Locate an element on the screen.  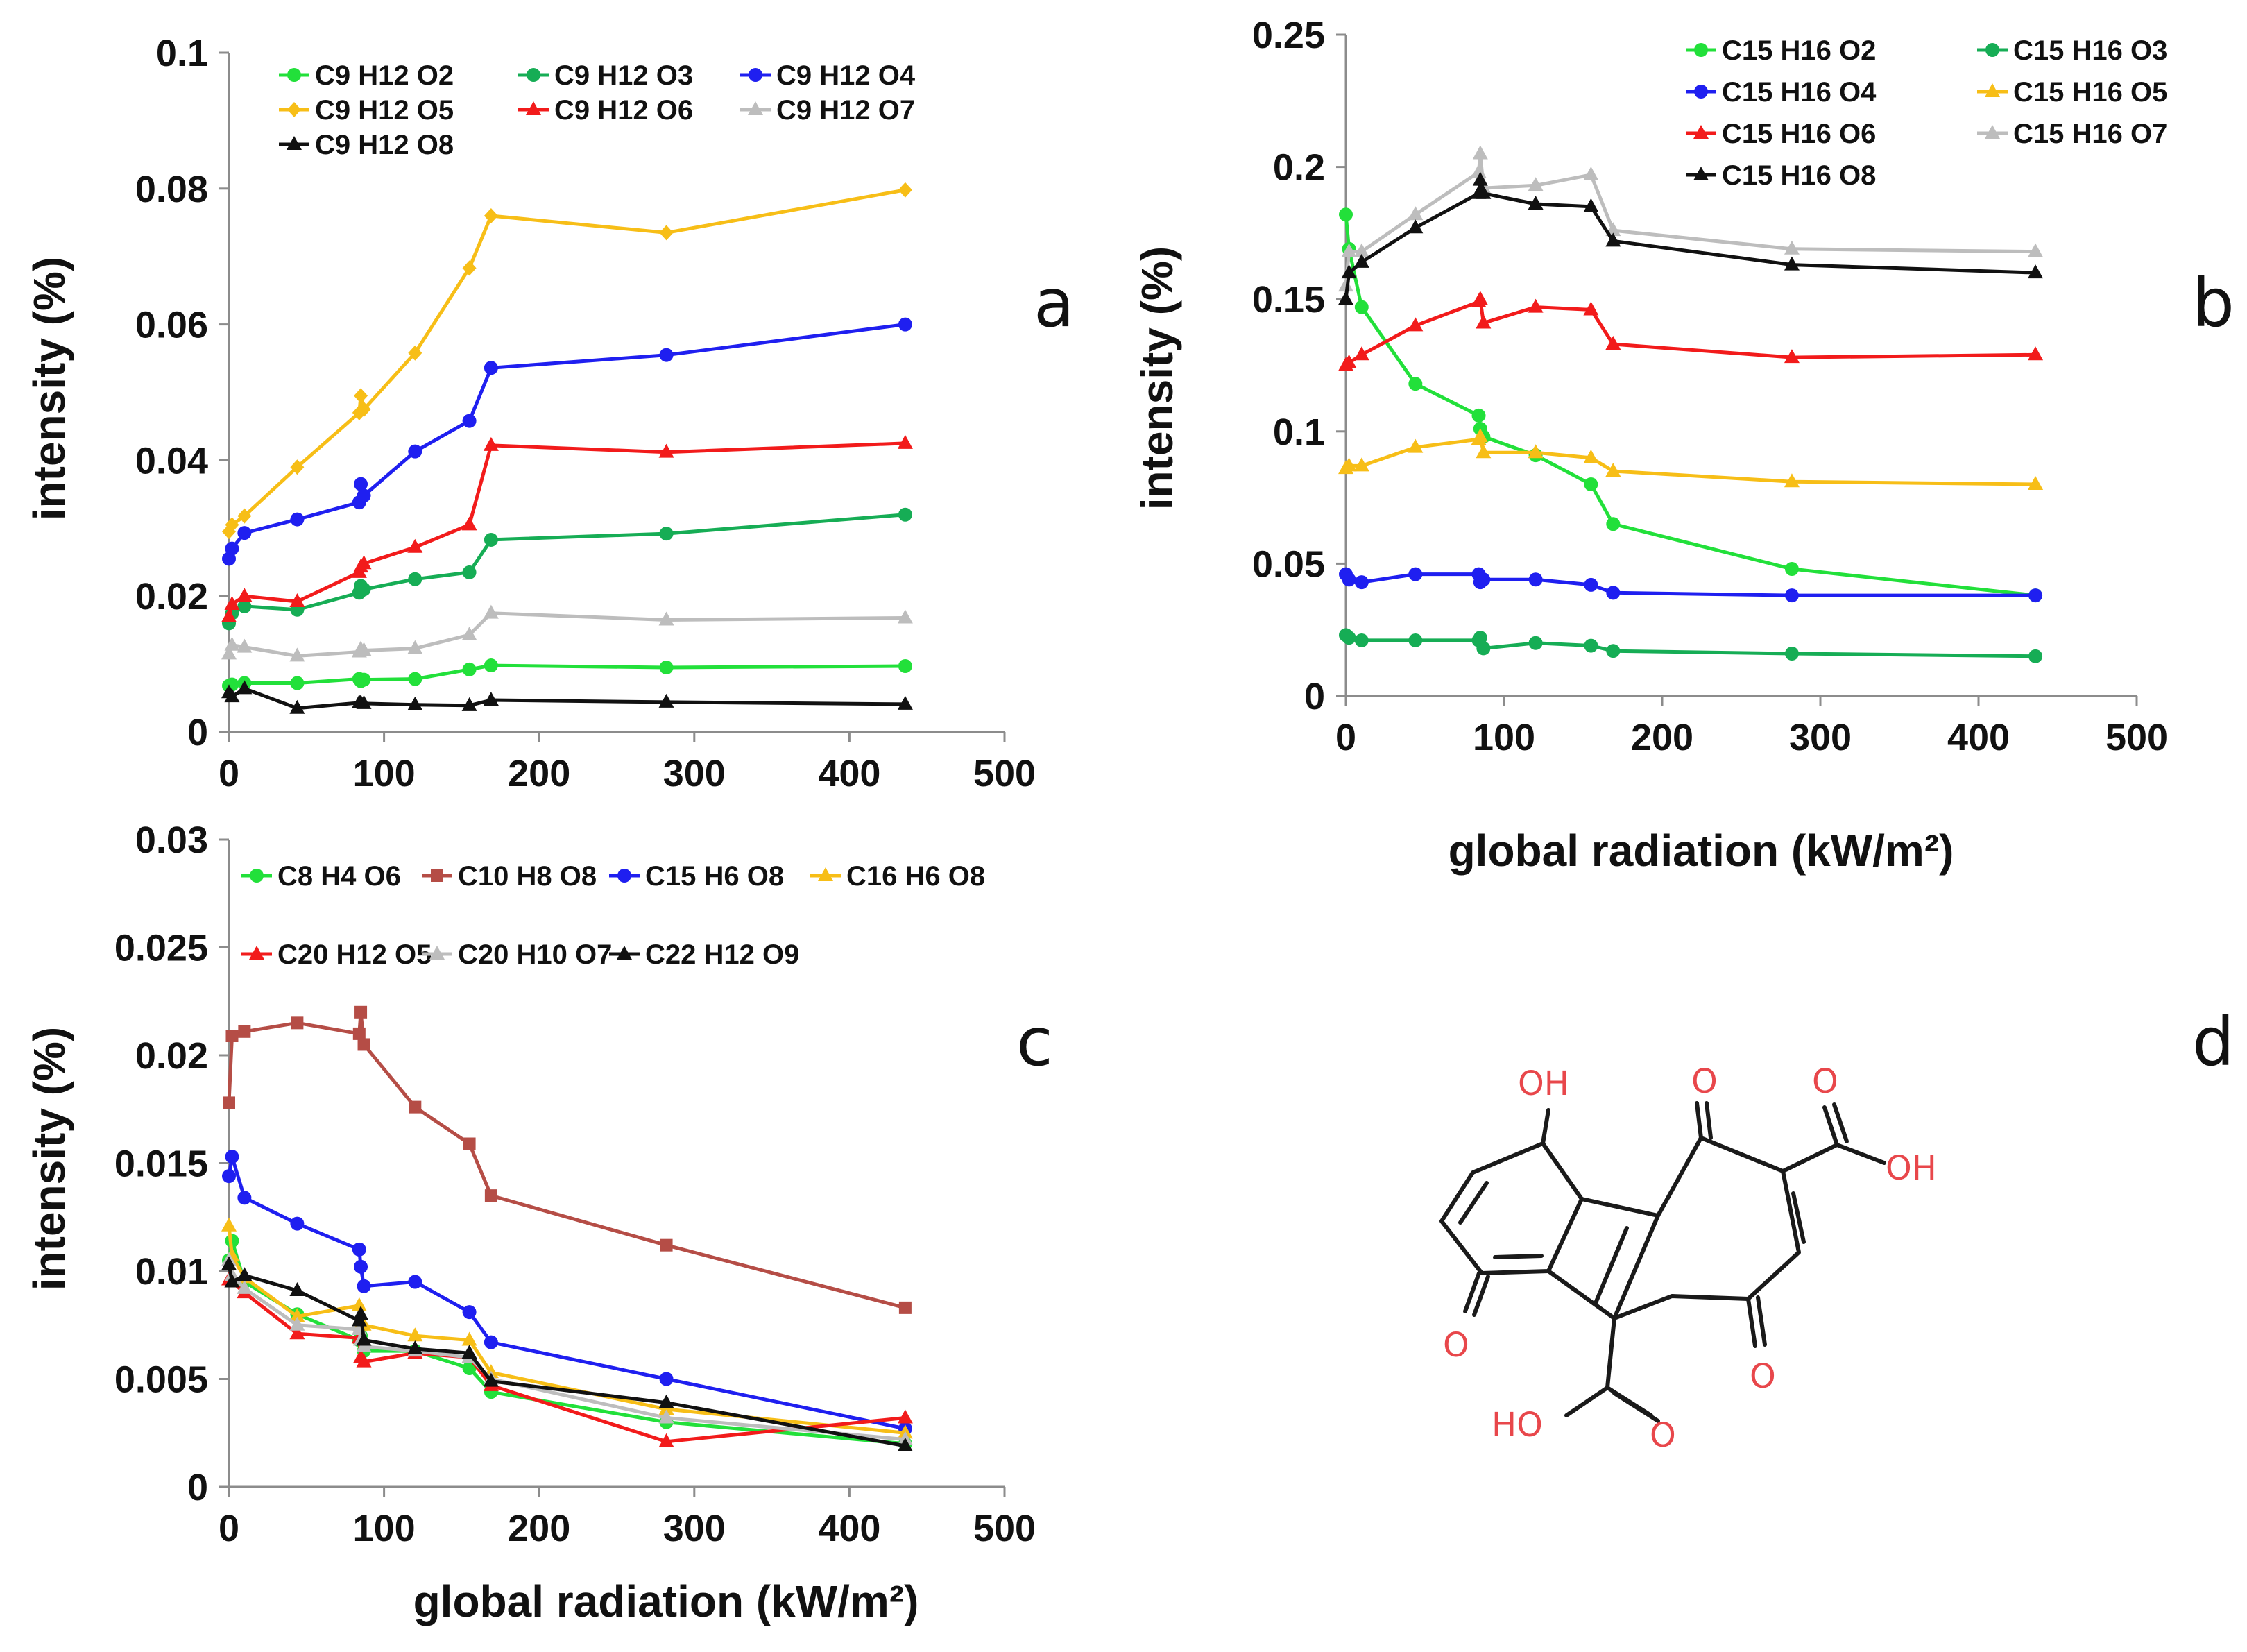
series-c15-h16-o5 is located at coordinates (1691, 459).